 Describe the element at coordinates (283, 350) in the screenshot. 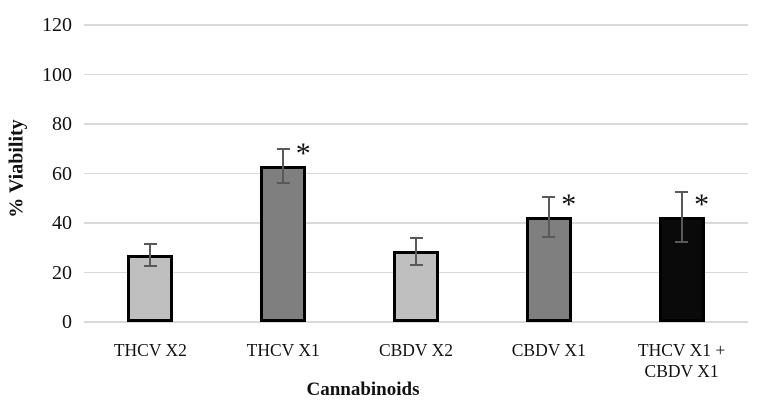

I see `x-tick-label-thcv-x1: THCV X1` at that location.